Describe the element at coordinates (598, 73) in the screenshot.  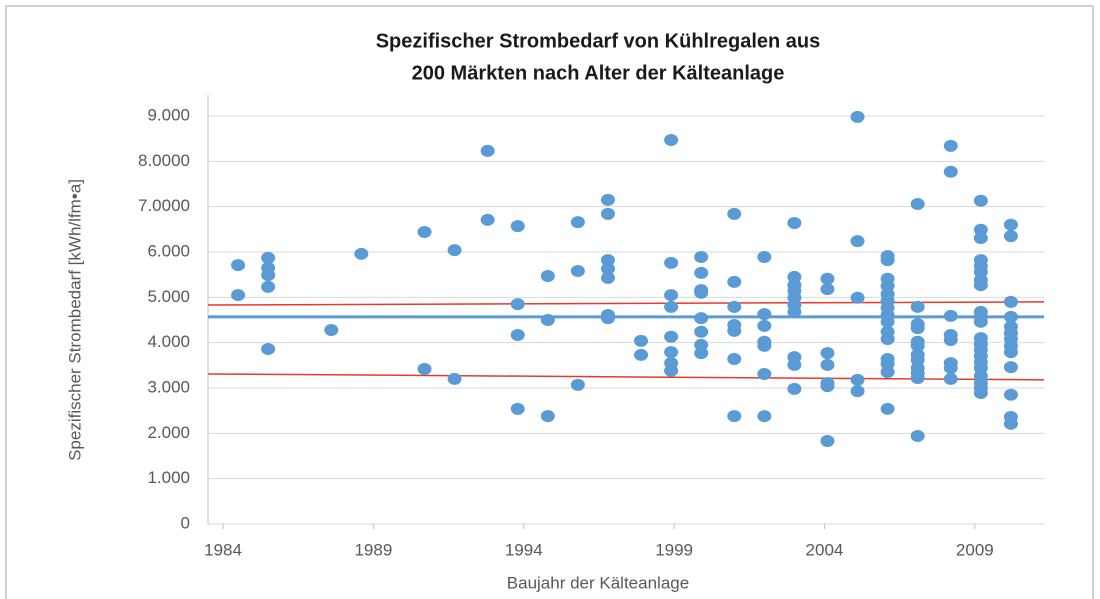
I see `chart-title: 200 Märkten nach Alter der Kälteanlage` at that location.